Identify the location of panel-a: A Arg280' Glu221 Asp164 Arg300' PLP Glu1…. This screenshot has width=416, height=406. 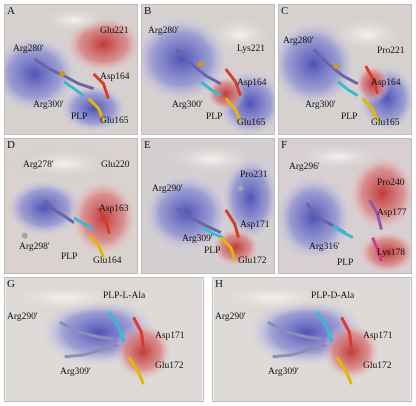
(71, 69).